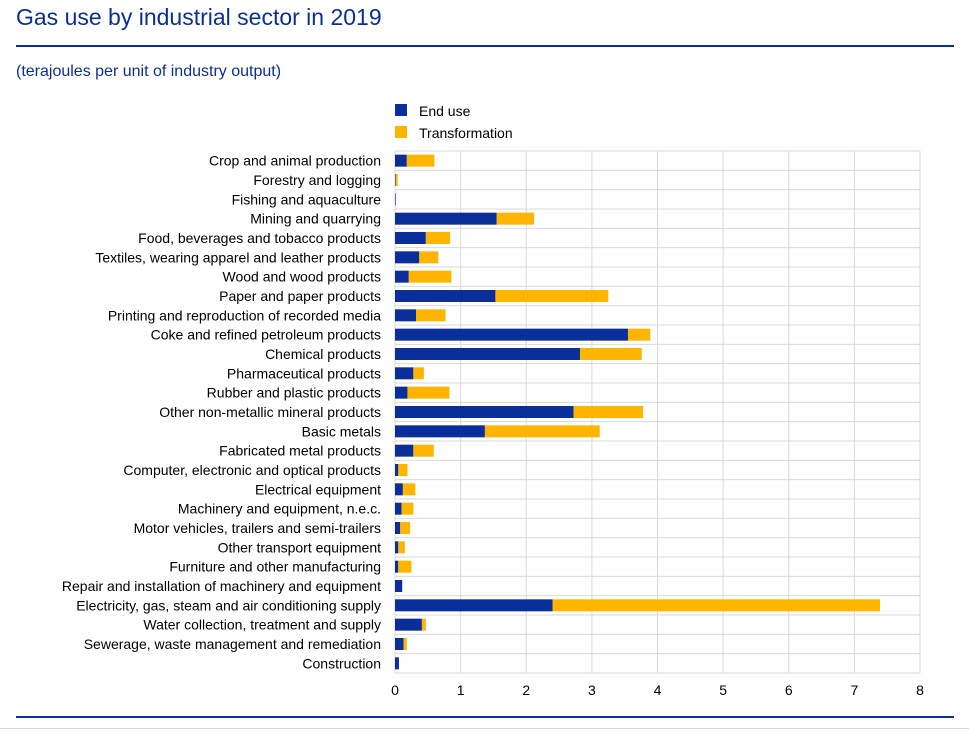 This screenshot has width=969, height=734. What do you see at coordinates (307, 199) in the screenshot?
I see `category-label: Fishing and aquaculture` at bounding box center [307, 199].